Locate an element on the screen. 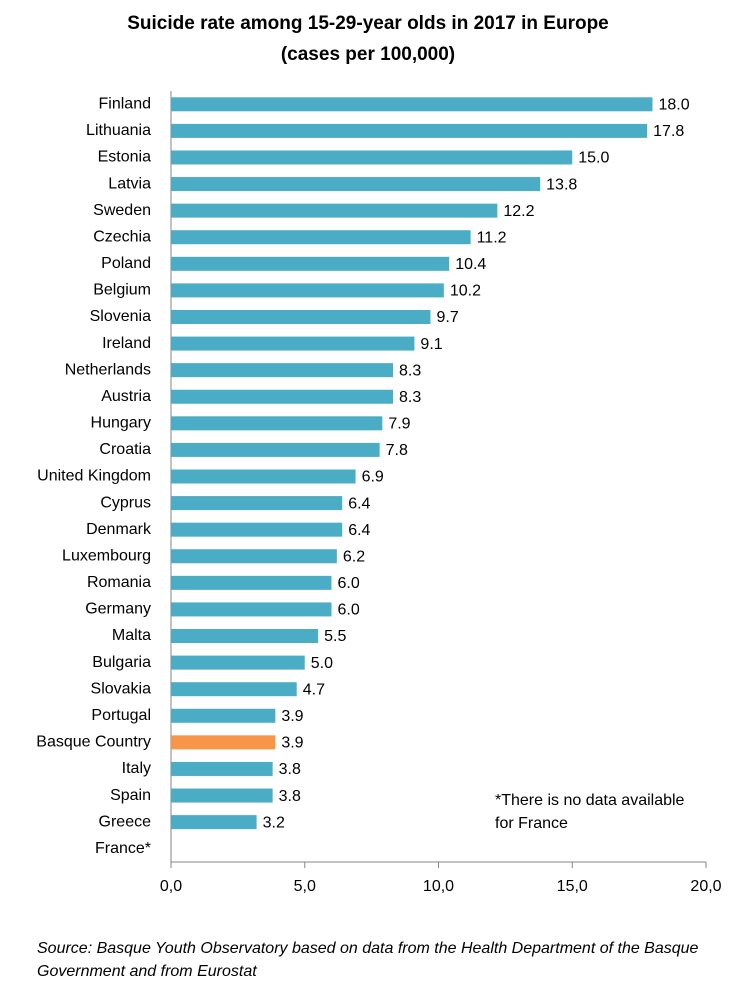 This screenshot has height=993, width=737. y-tick-label: Finland is located at coordinates (125, 104).